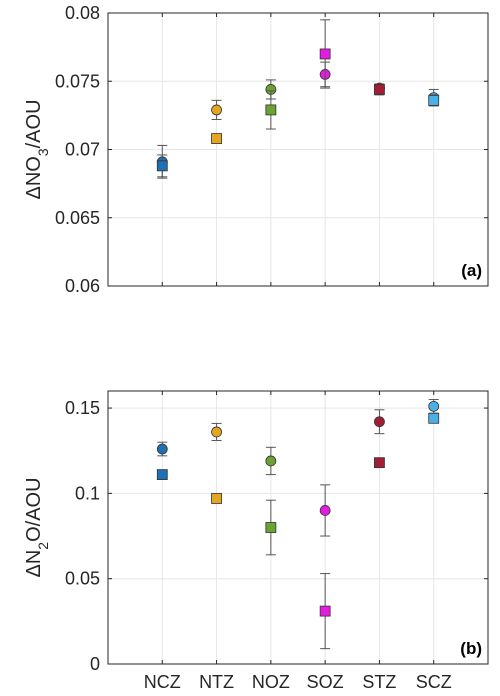  What do you see at coordinates (325, 682) in the screenshot?
I see `x-tick-label-soz: SOZ` at bounding box center [325, 682].